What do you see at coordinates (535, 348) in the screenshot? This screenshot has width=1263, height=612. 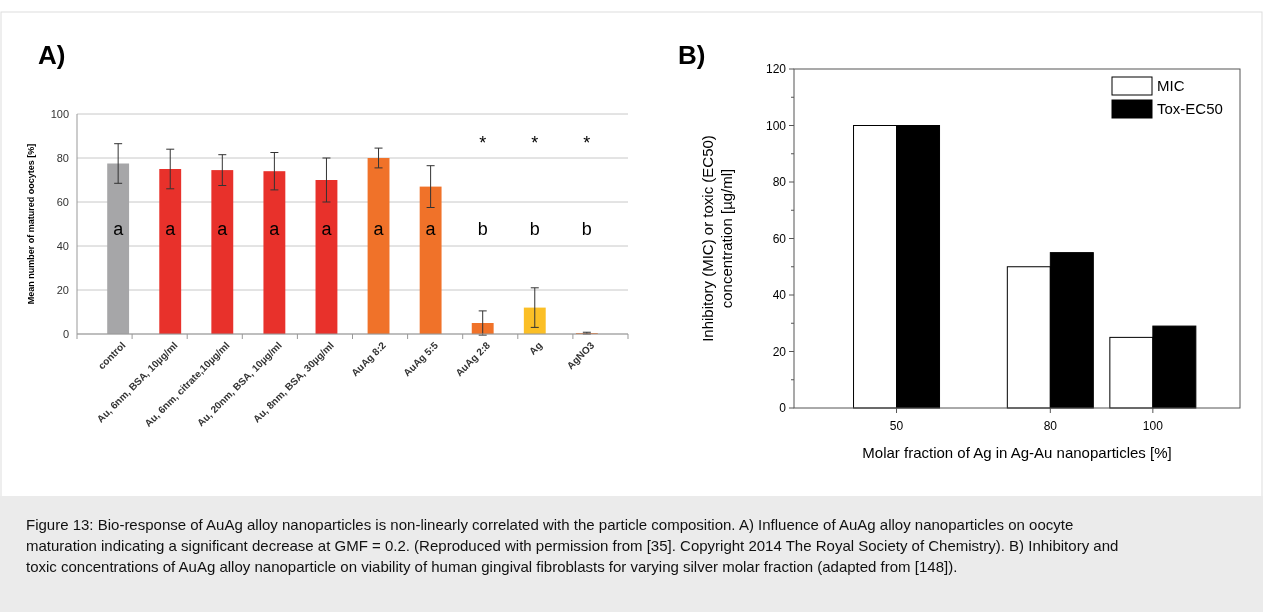 I see `x-tick-label: Ag` at bounding box center [535, 348].